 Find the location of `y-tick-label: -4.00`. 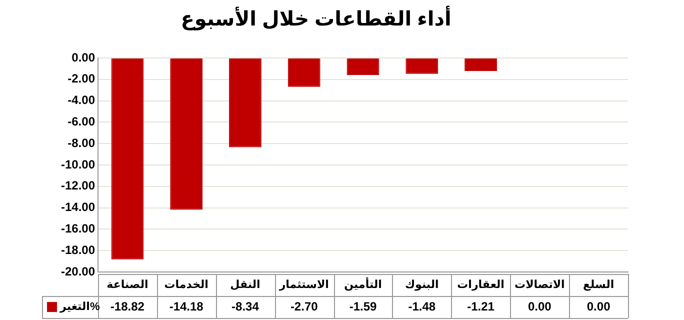

y-tick-label: -4.00 is located at coordinates (82, 100).